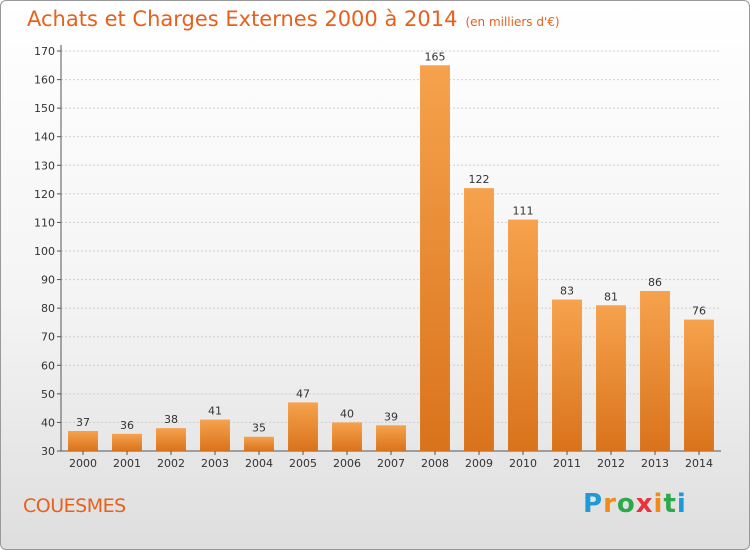  What do you see at coordinates (303, 393) in the screenshot?
I see `value-label-2005: 47` at bounding box center [303, 393].